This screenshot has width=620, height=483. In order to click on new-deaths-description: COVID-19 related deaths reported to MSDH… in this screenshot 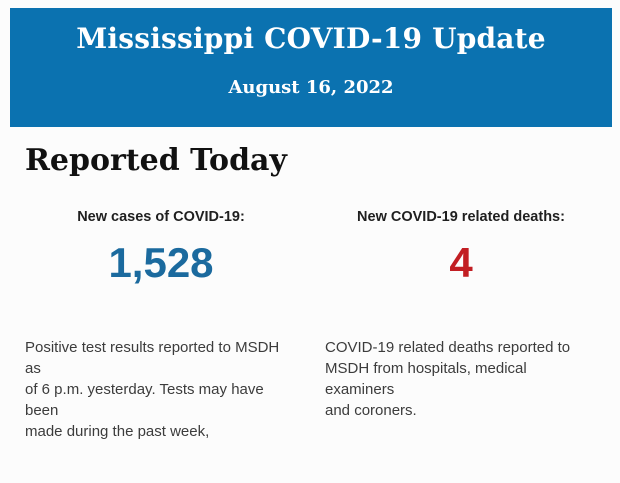, I will do `click(448, 379)`.